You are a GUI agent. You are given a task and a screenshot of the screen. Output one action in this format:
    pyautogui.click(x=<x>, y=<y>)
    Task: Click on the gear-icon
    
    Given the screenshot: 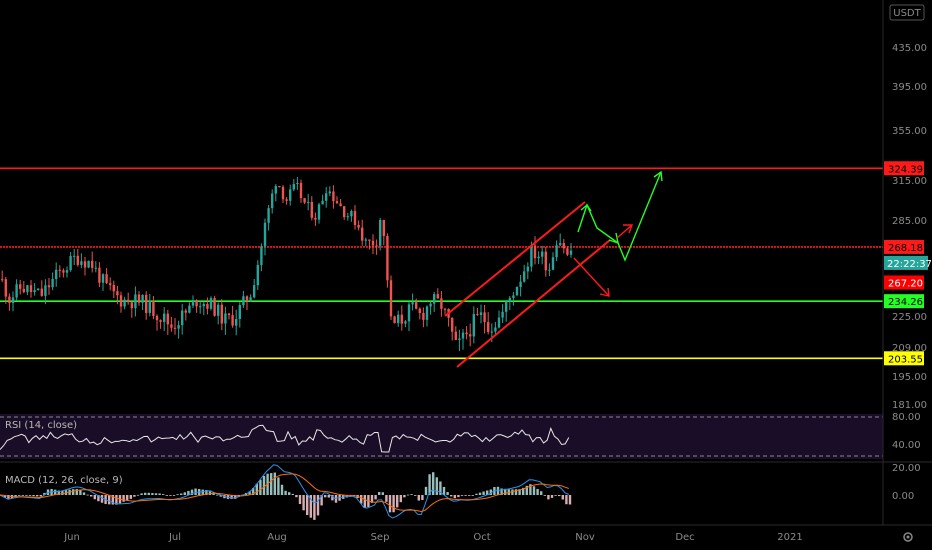 What is the action you would take?
    pyautogui.click(x=908, y=537)
    